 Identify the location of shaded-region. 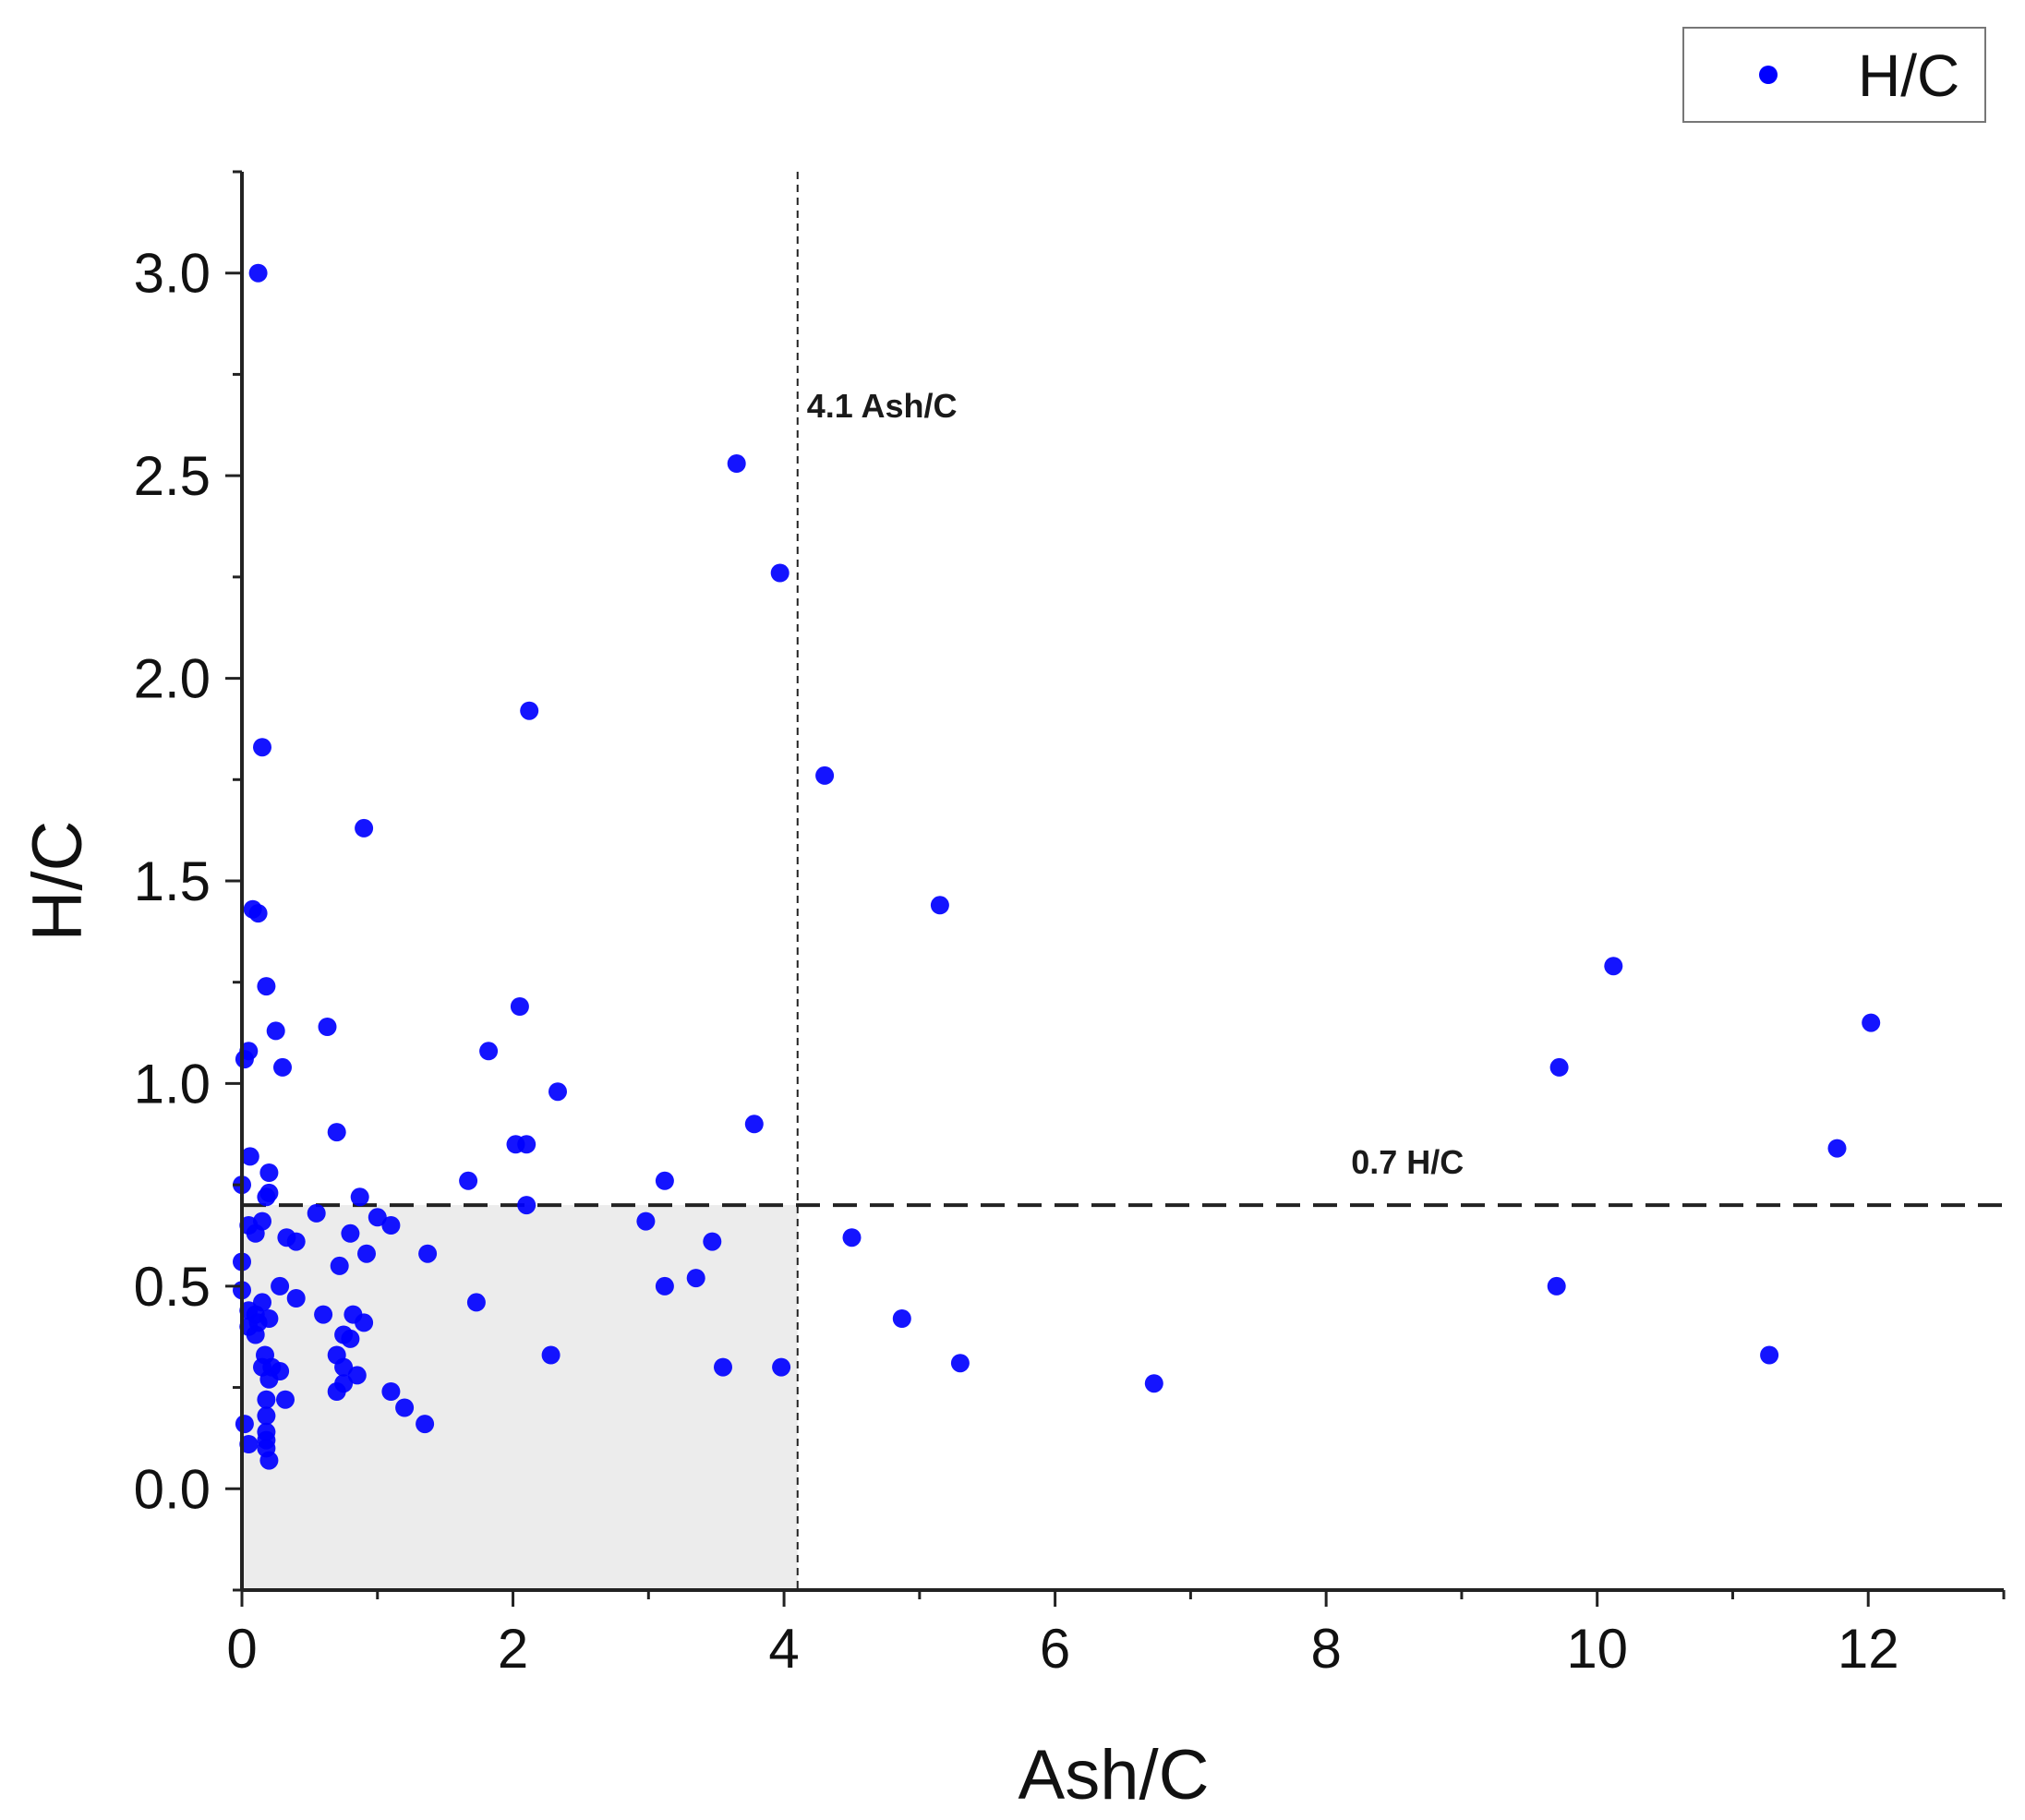
(520, 1397).